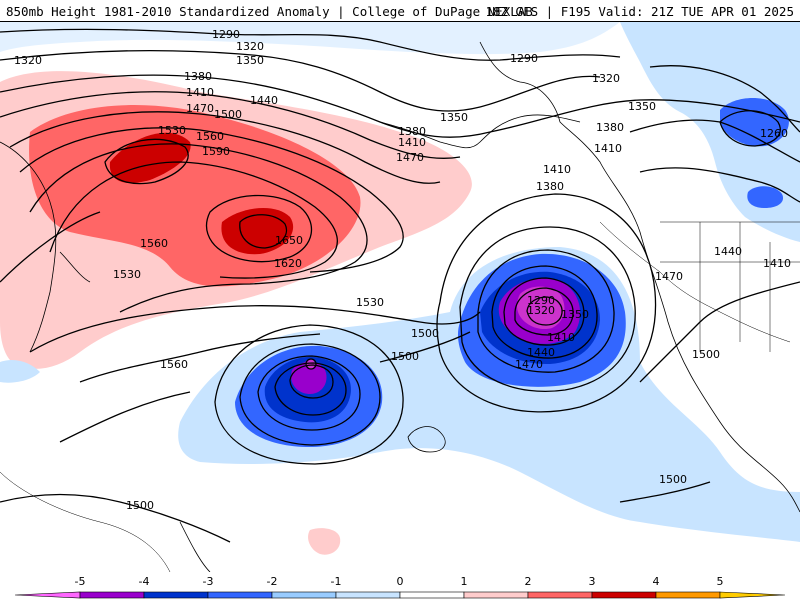  Describe the element at coordinates (592, 581) in the screenshot. I see `colorbar-tick-label: 3` at that location.